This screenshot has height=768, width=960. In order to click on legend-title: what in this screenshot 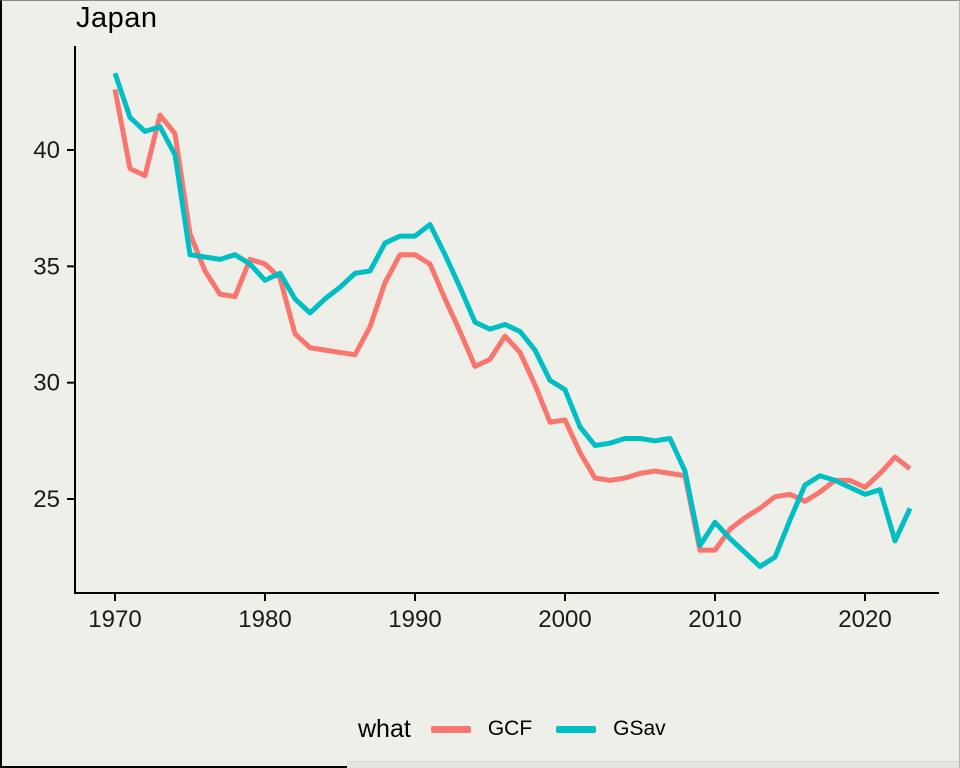, I will do `click(384, 728)`.